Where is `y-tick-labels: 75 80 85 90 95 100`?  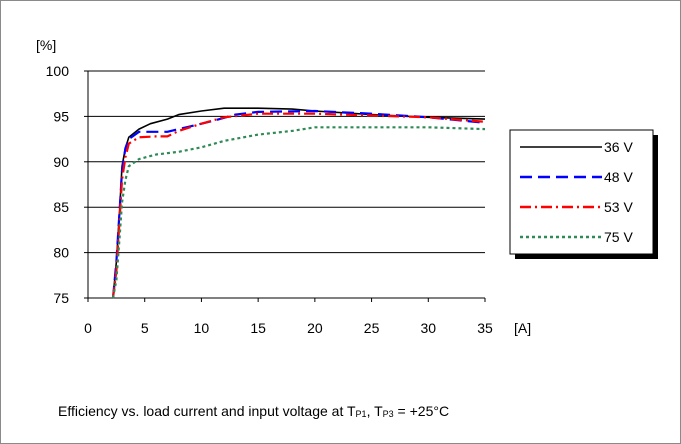 y-tick-labels: 75 80 85 90 95 100 is located at coordinates (58, 184).